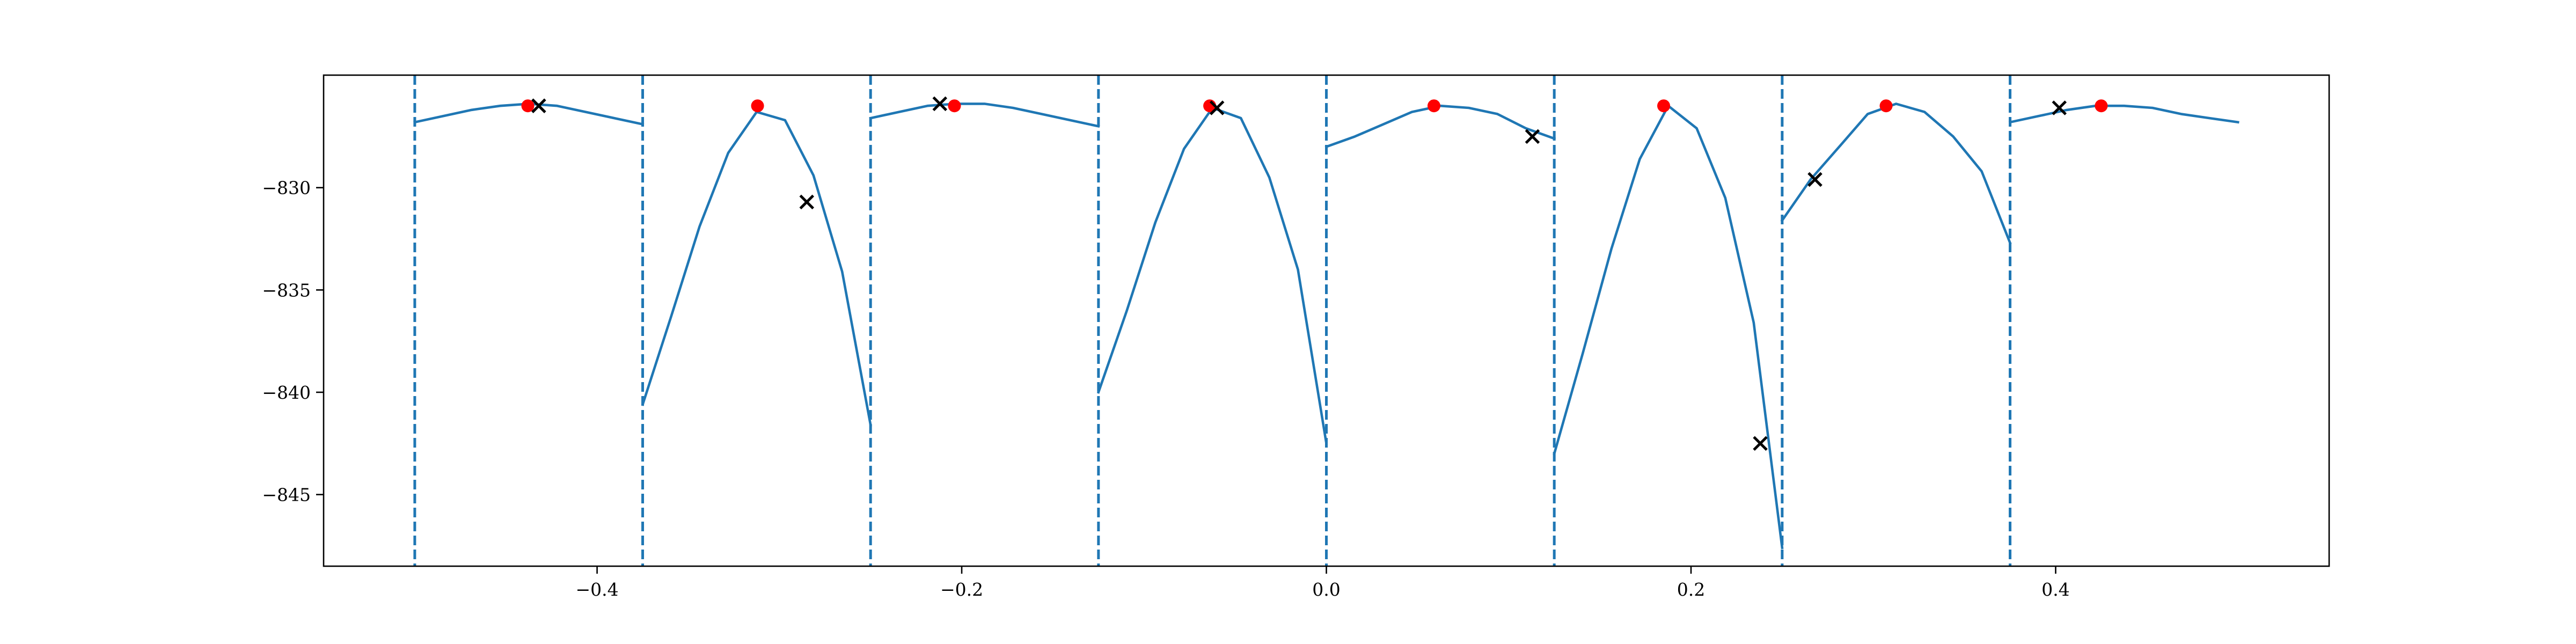 The height and width of the screenshot is (644, 2576). Describe the element at coordinates (286, 188) in the screenshot. I see `y-tick-label-0: −830` at that location.